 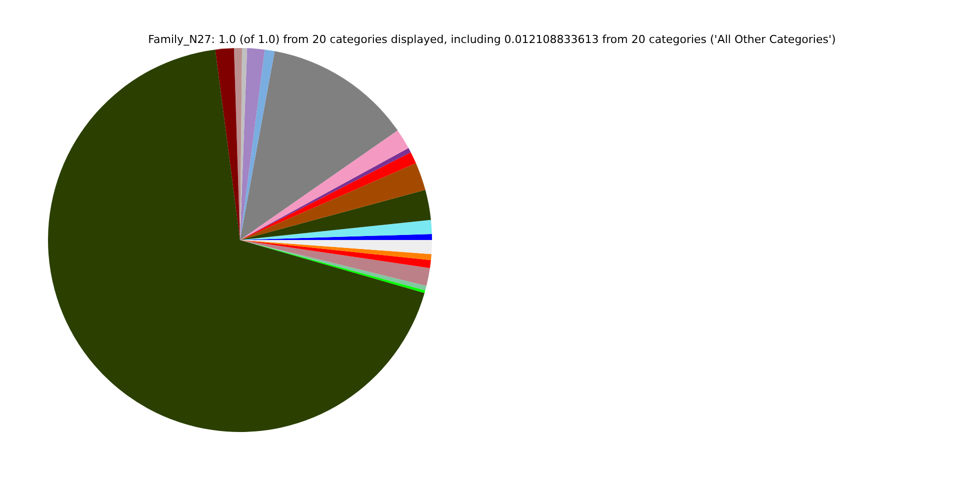 I want to click on text: Family_N27: 1.0 (of 1.0) from 20 categories displayed, including 0.012108833613 from 20 categories ('All Other Categories'), so click(x=492, y=39).